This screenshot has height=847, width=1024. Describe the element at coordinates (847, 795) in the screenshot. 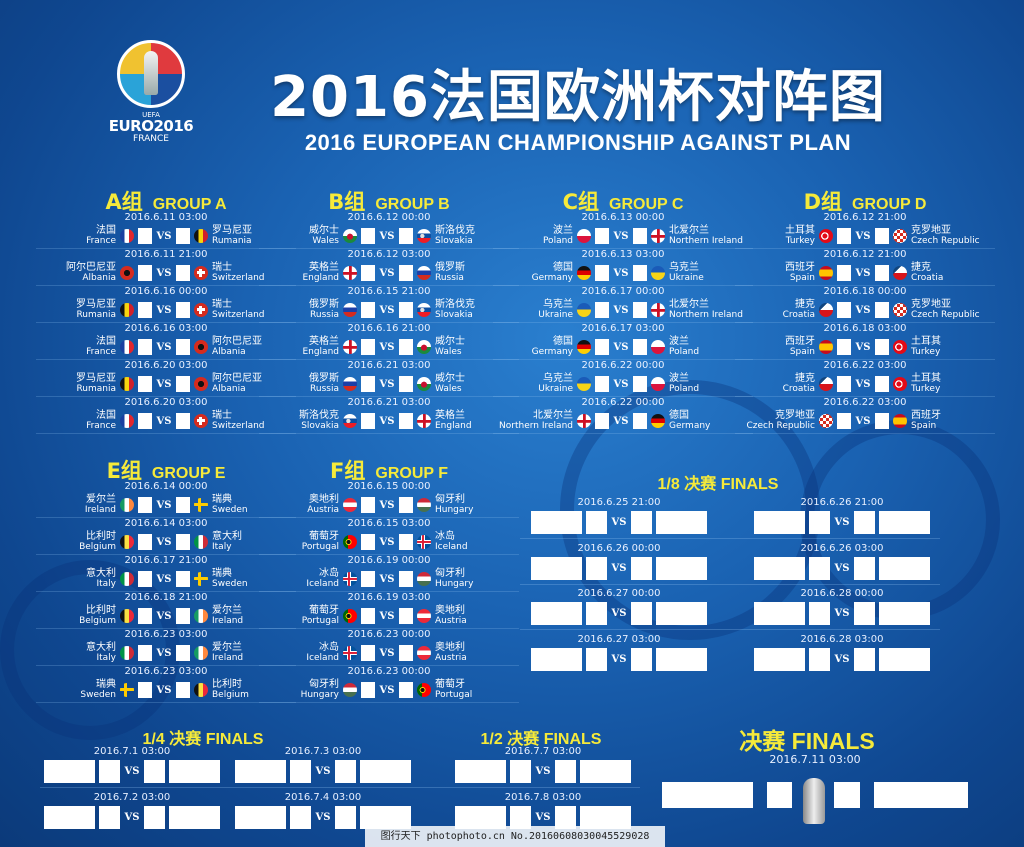

I see `final-score2-box` at that location.